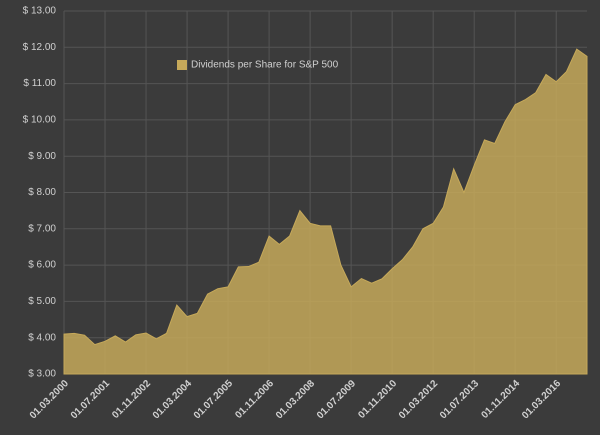  I want to click on y-tick-label: $ 3.00, so click(42, 374).